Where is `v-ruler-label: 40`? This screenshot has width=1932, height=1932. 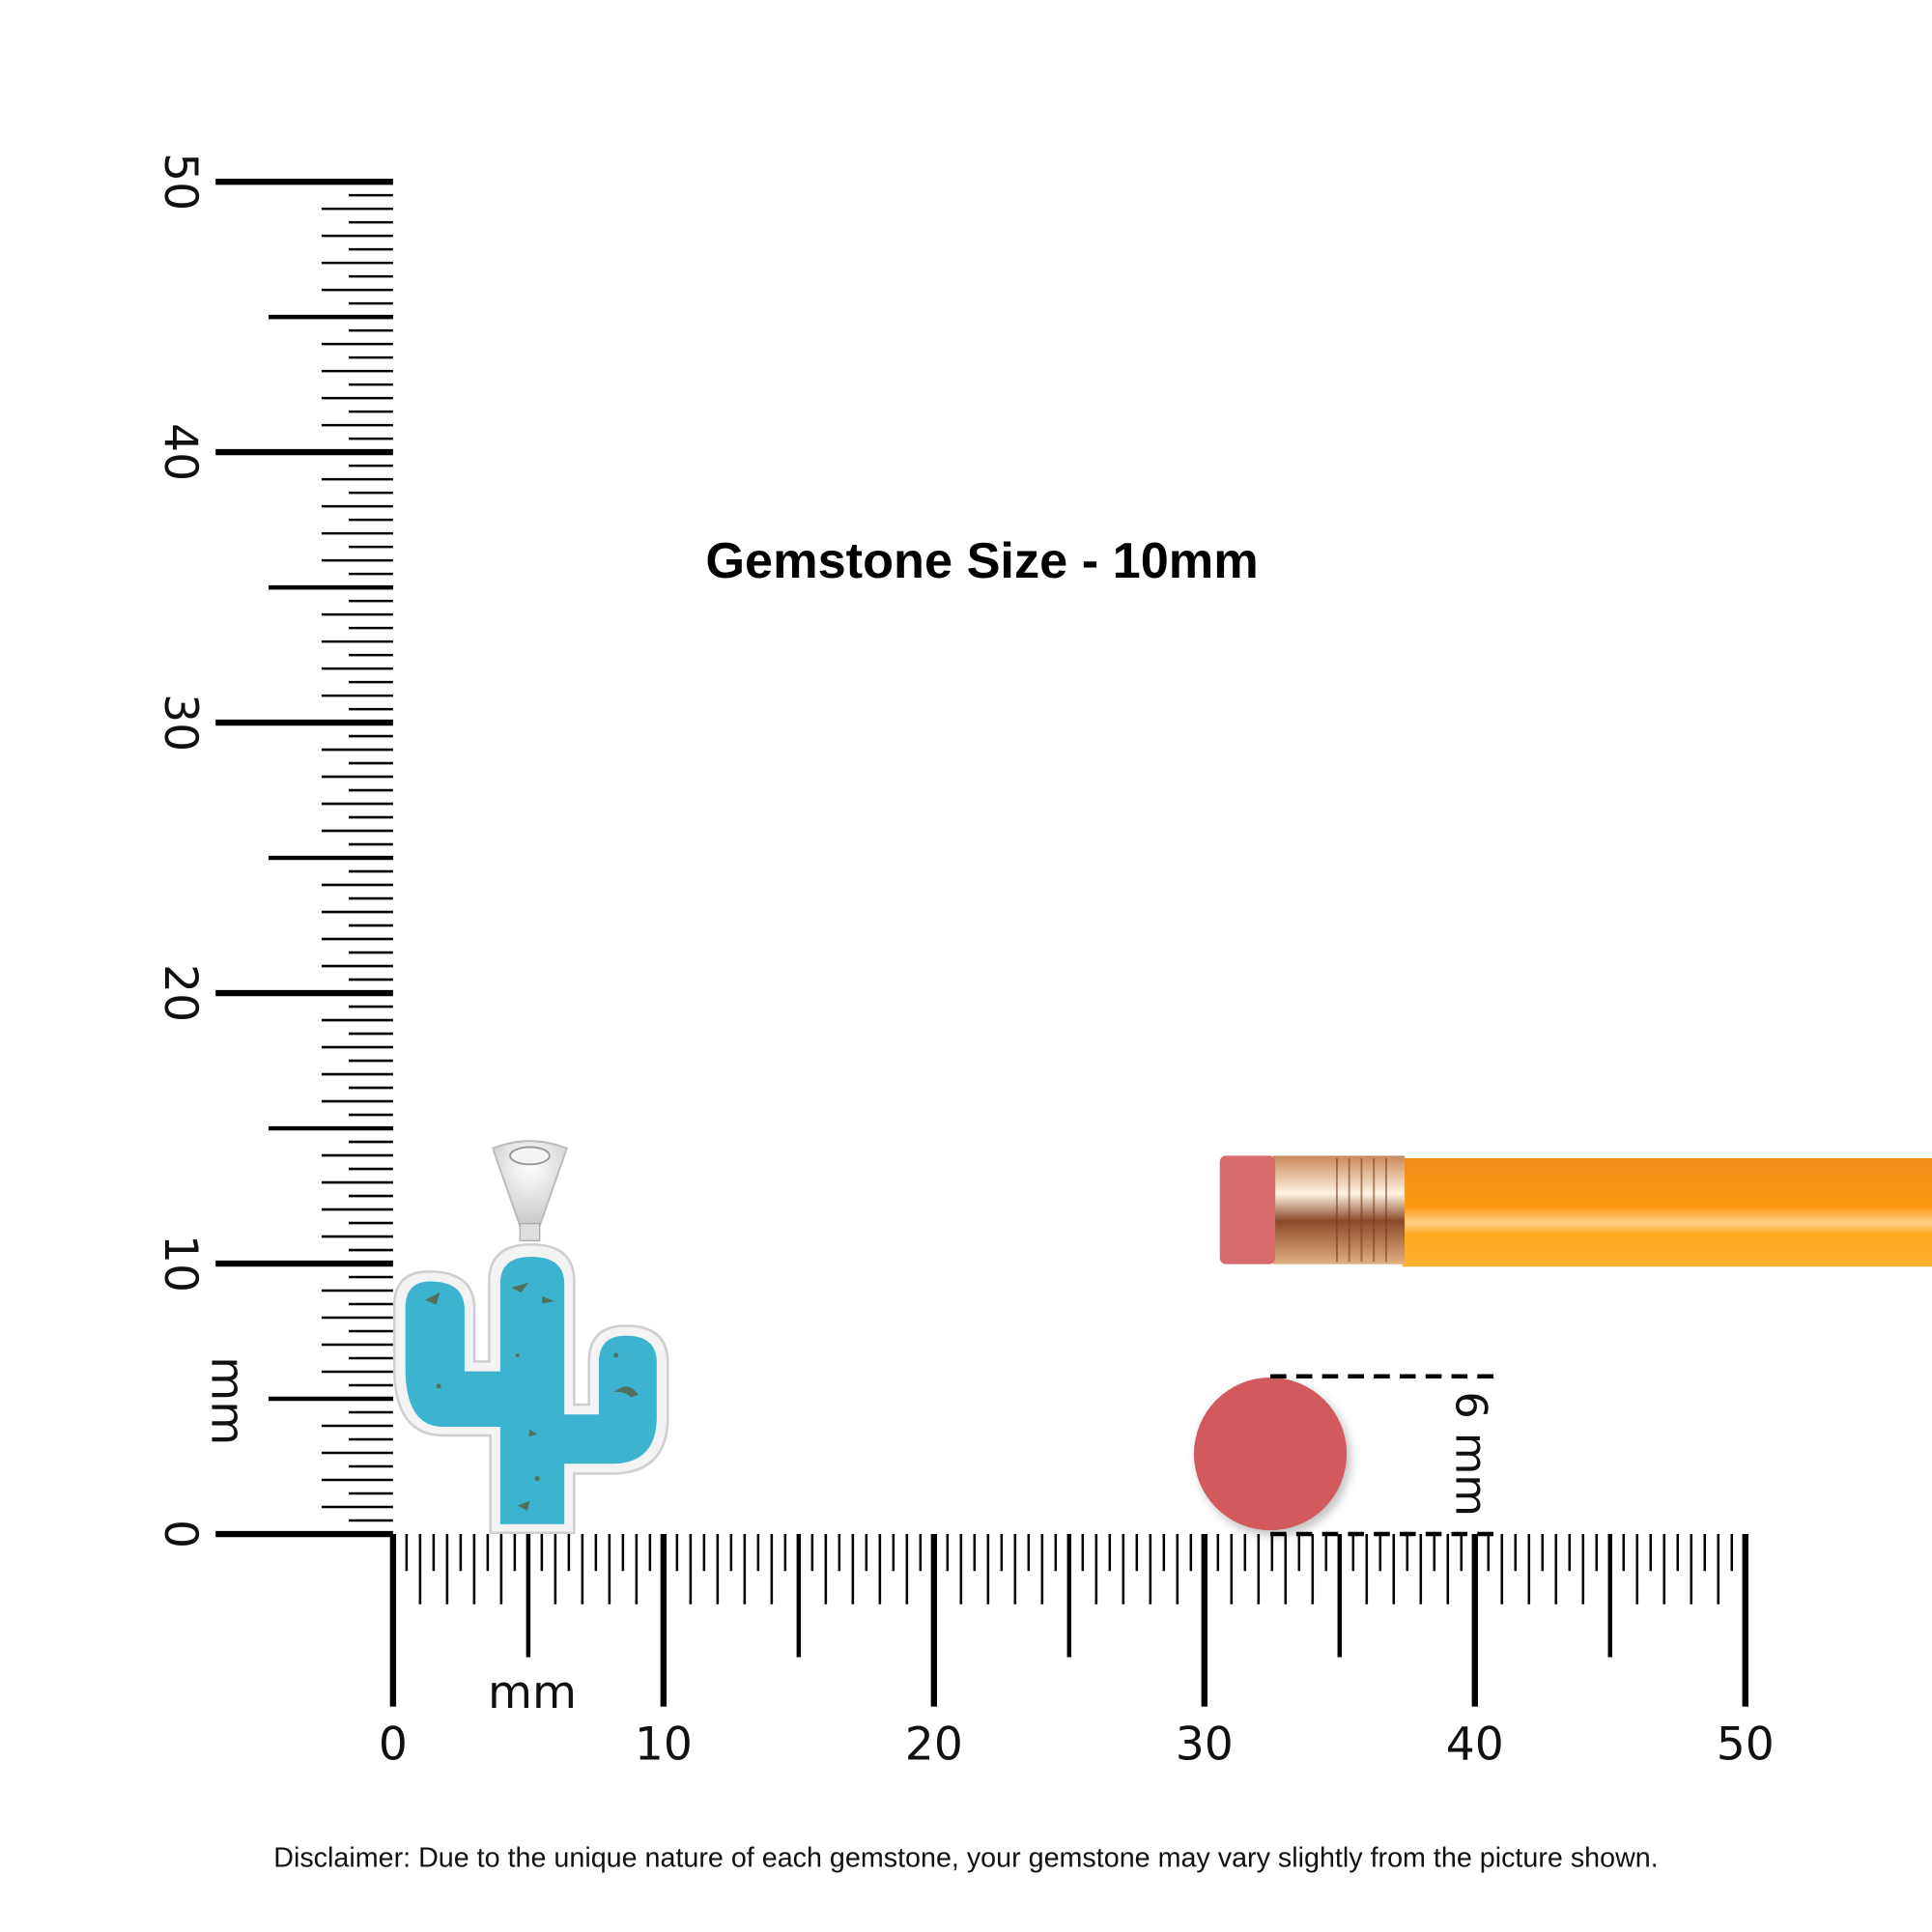
v-ruler-label: 40 is located at coordinates (180, 452).